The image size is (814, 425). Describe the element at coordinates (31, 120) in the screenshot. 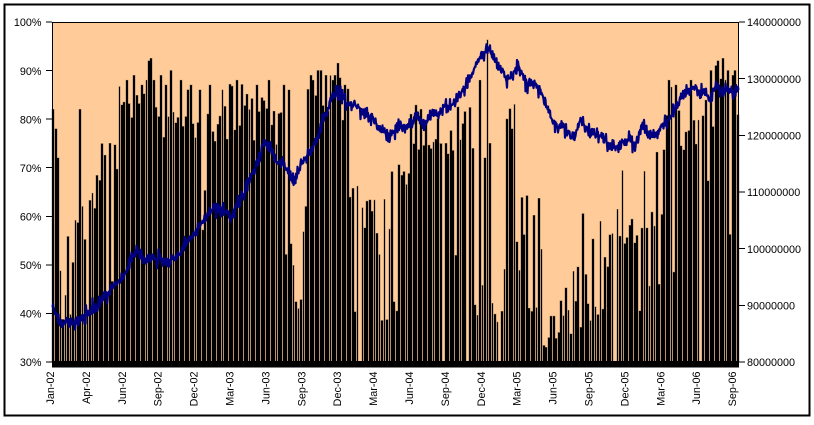

I see `svg-text: 80%` at that location.